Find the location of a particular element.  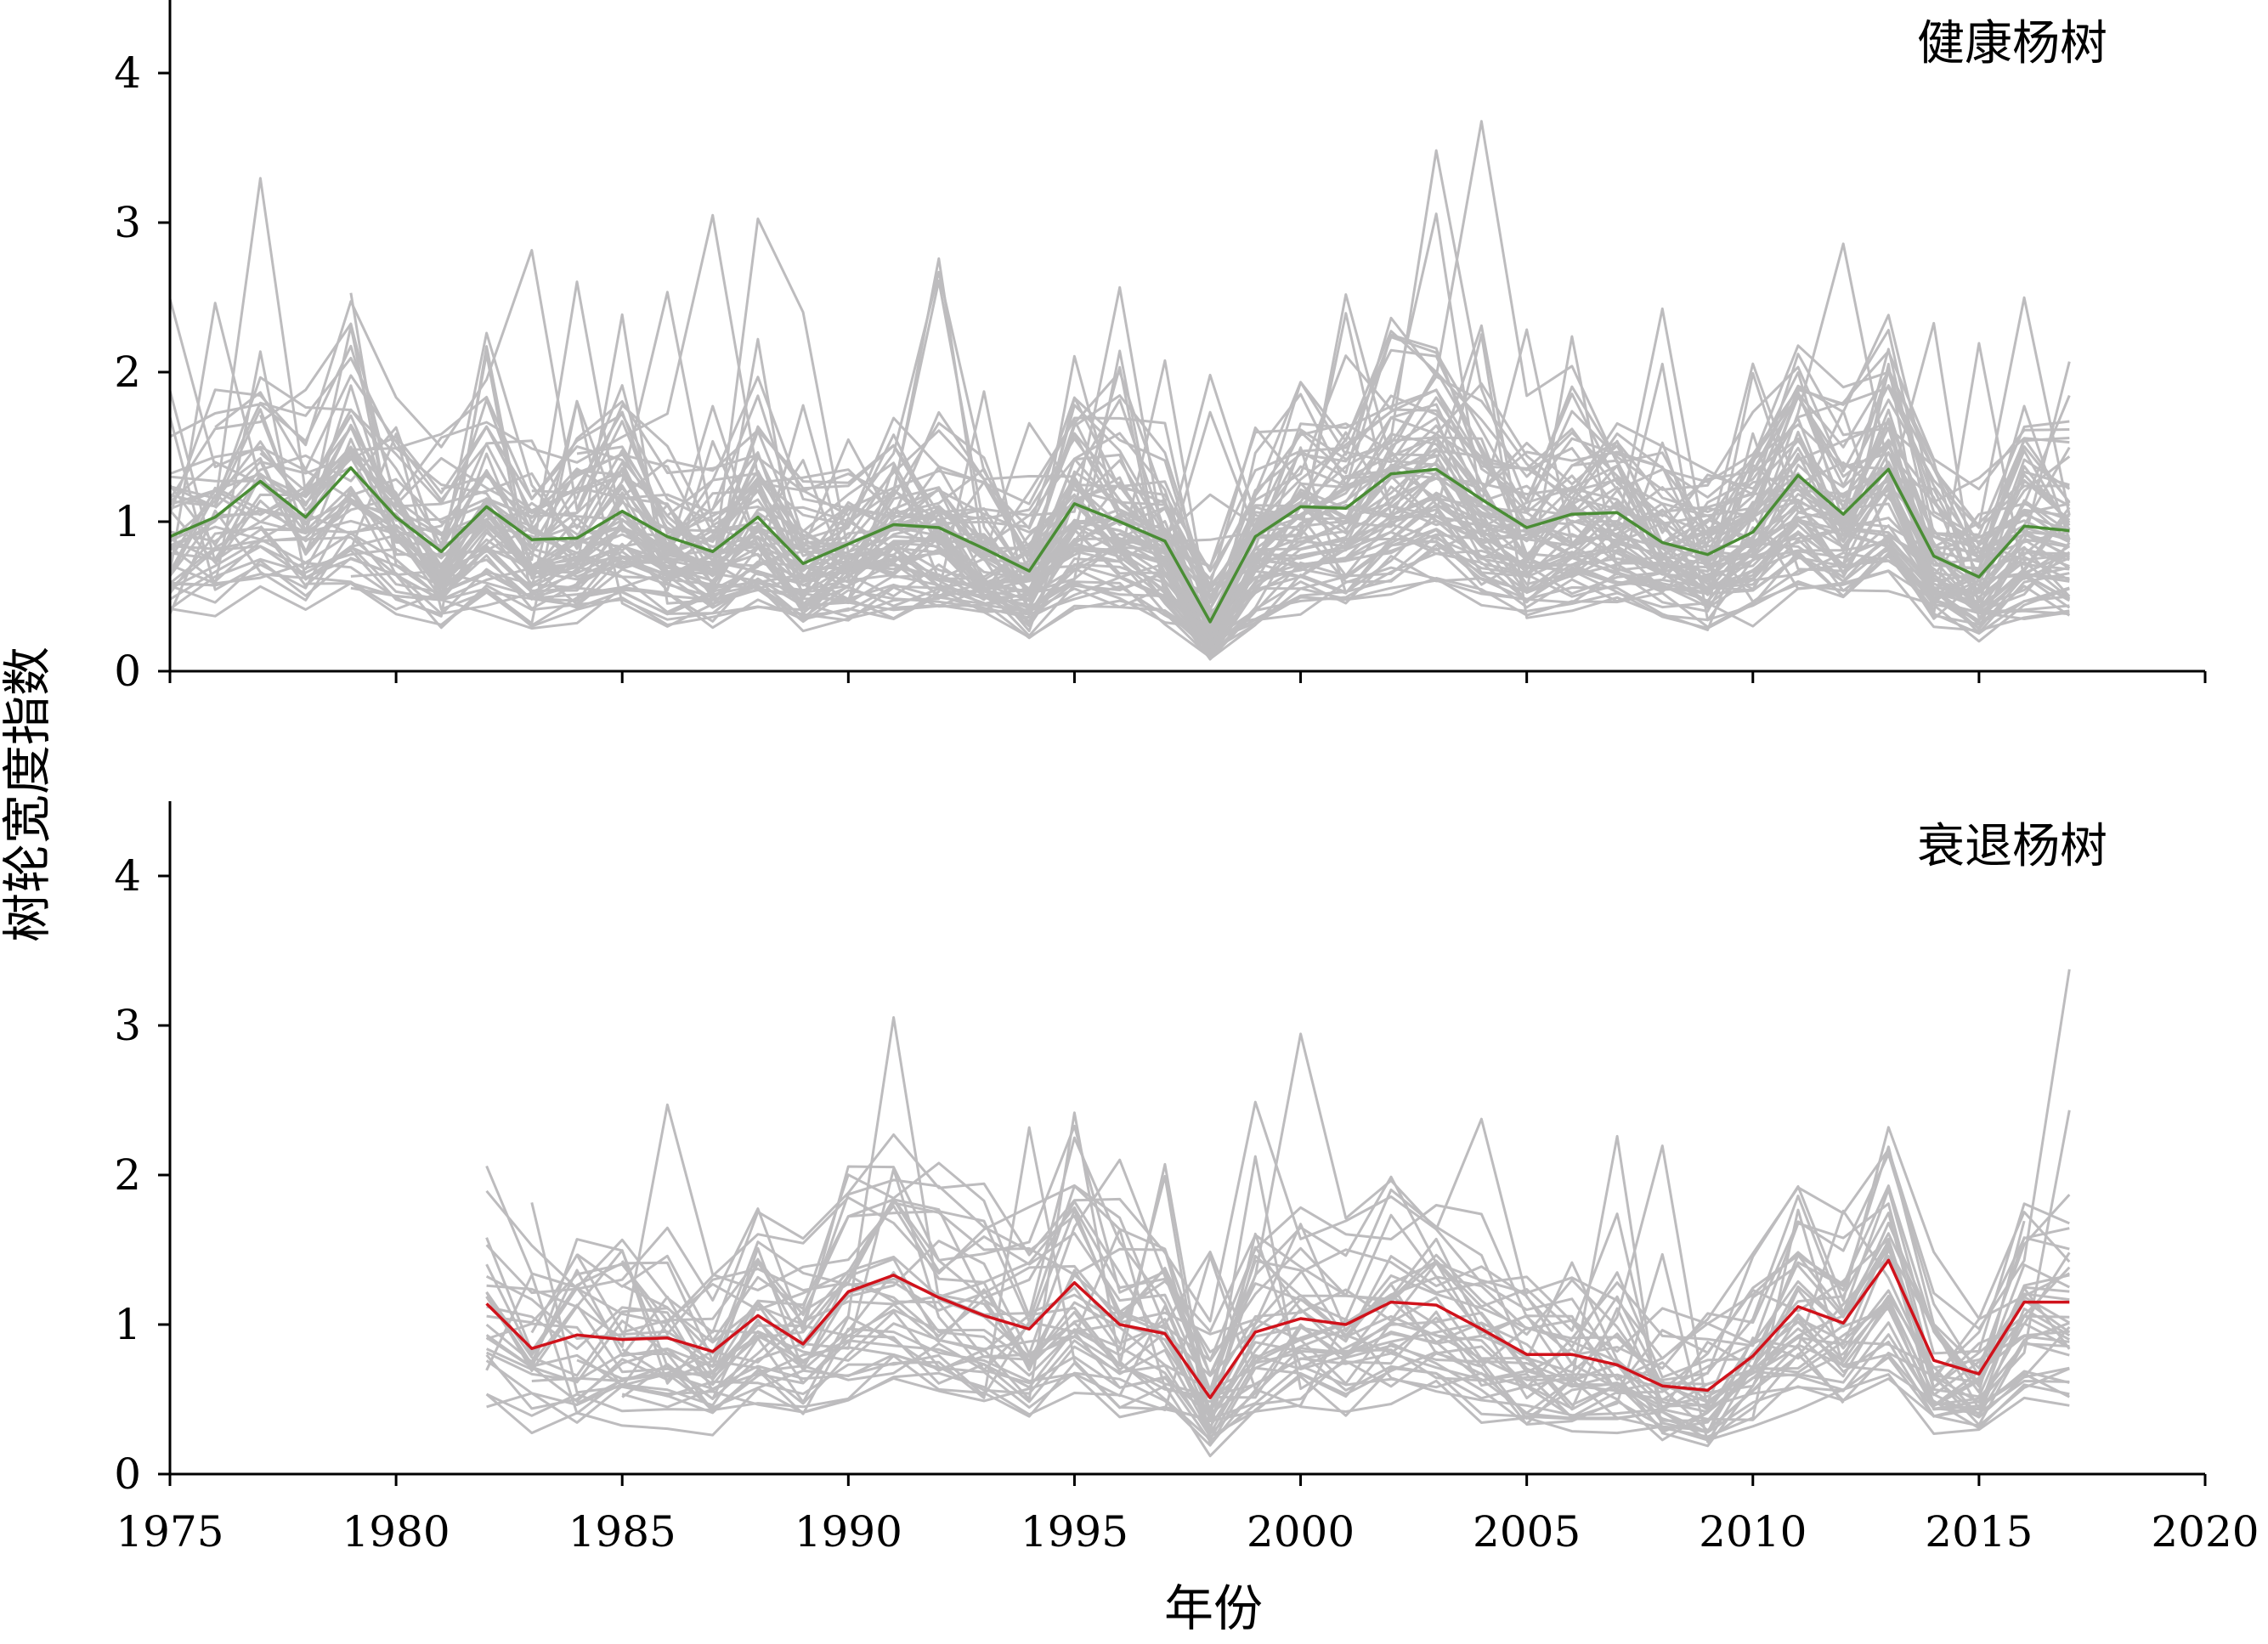

panel-title: 健康杨树 is located at coordinates (2012, 44).